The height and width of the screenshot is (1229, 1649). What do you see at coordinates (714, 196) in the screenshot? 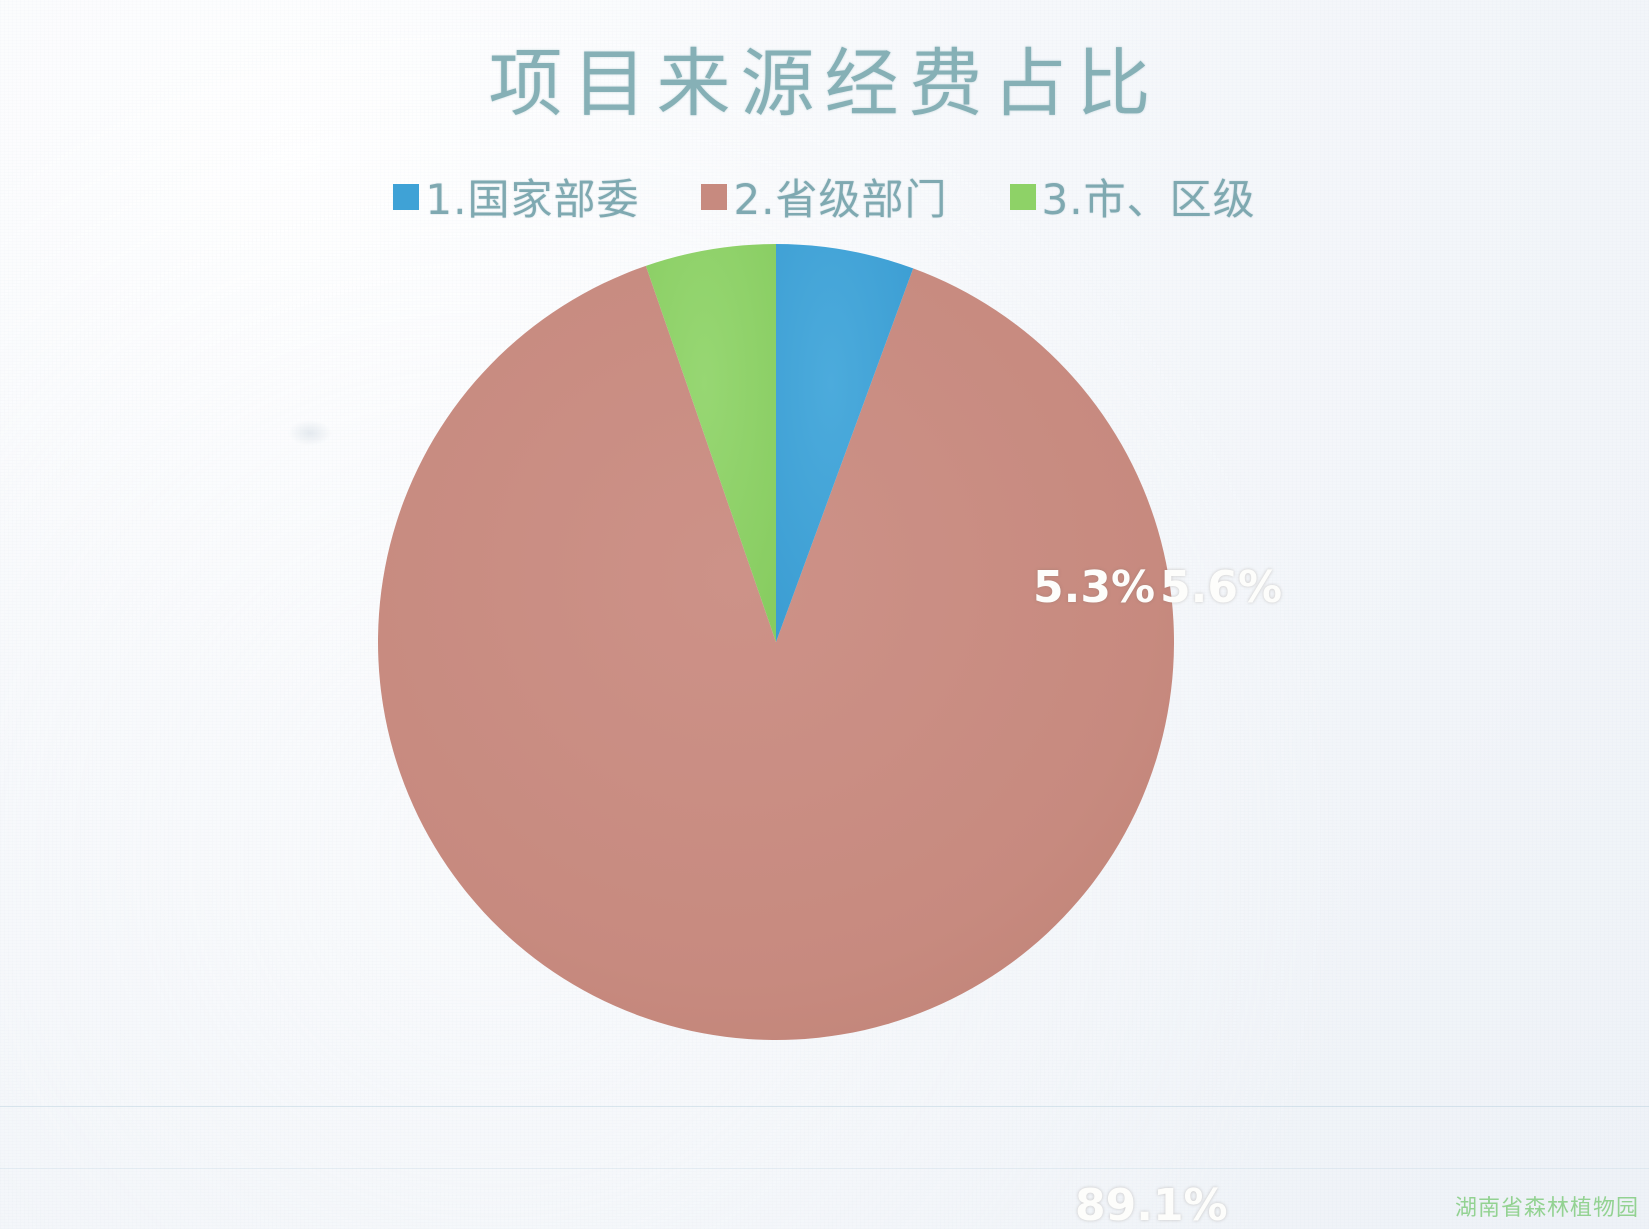
I see `legend-swatch-red-icon` at bounding box center [714, 196].